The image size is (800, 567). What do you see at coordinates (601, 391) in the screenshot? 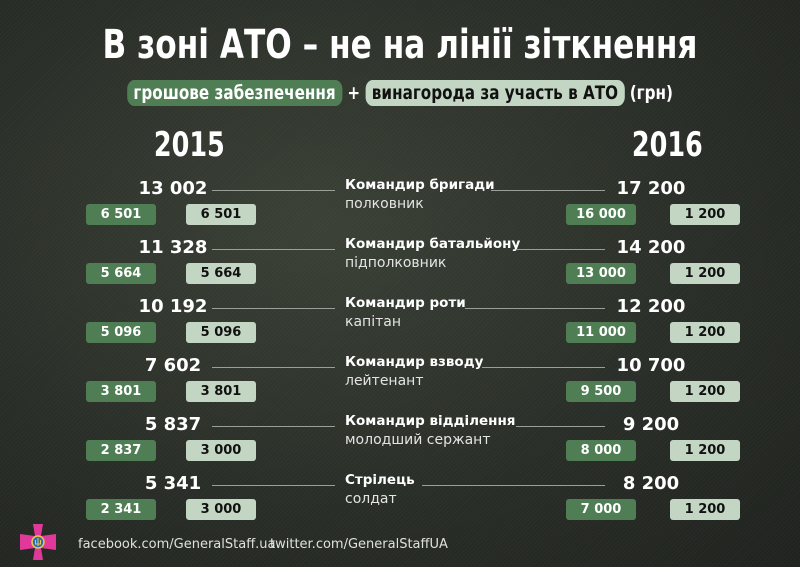
I see `pay-2016: 9 500` at bounding box center [601, 391].